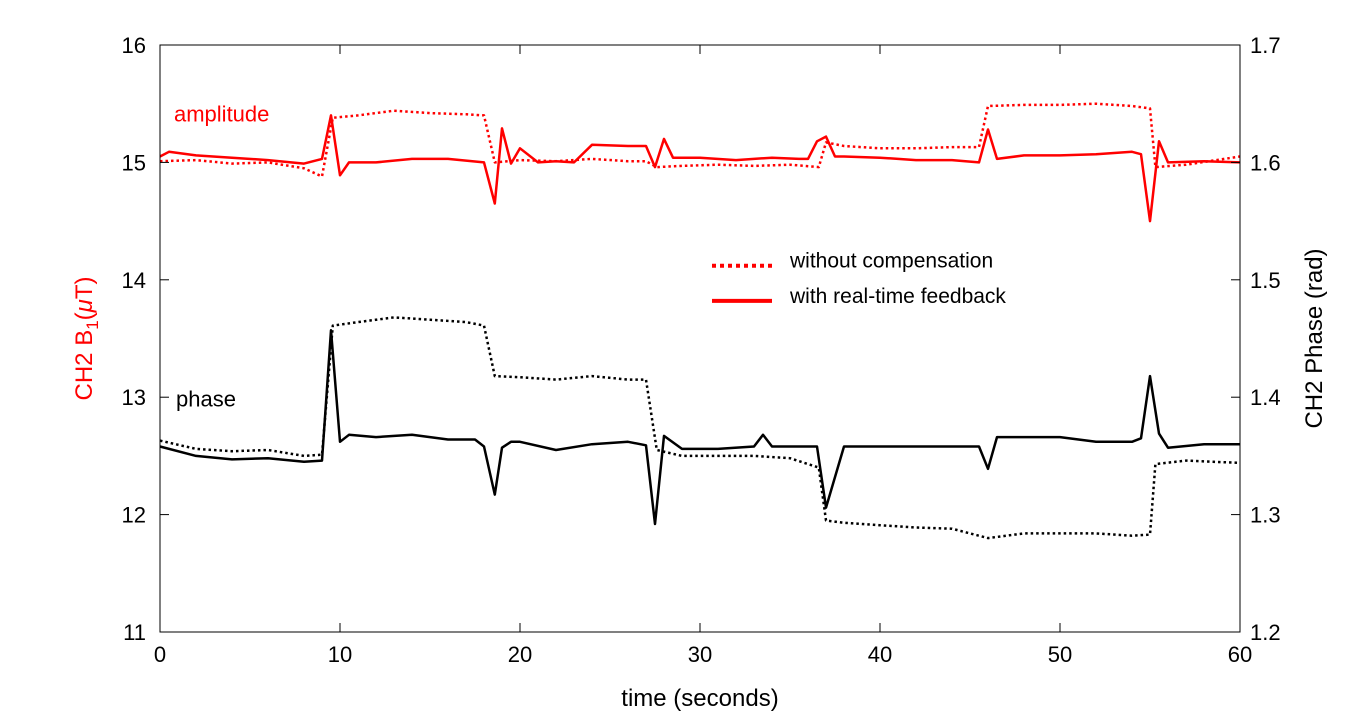  What do you see at coordinates (1265, 45) in the screenshot?
I see `y-right-tick-label: 1.7` at bounding box center [1265, 45].